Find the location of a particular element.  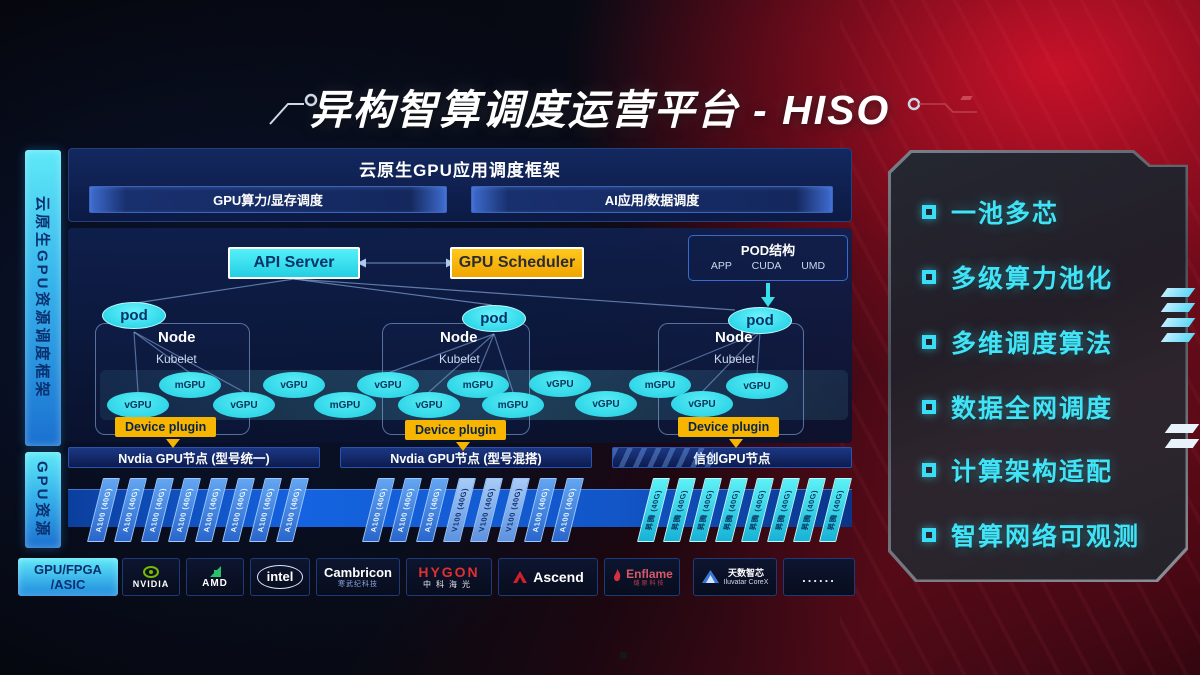

sidebar-gpu-resource-label: GPU资源 is located at coordinates (42, 500).